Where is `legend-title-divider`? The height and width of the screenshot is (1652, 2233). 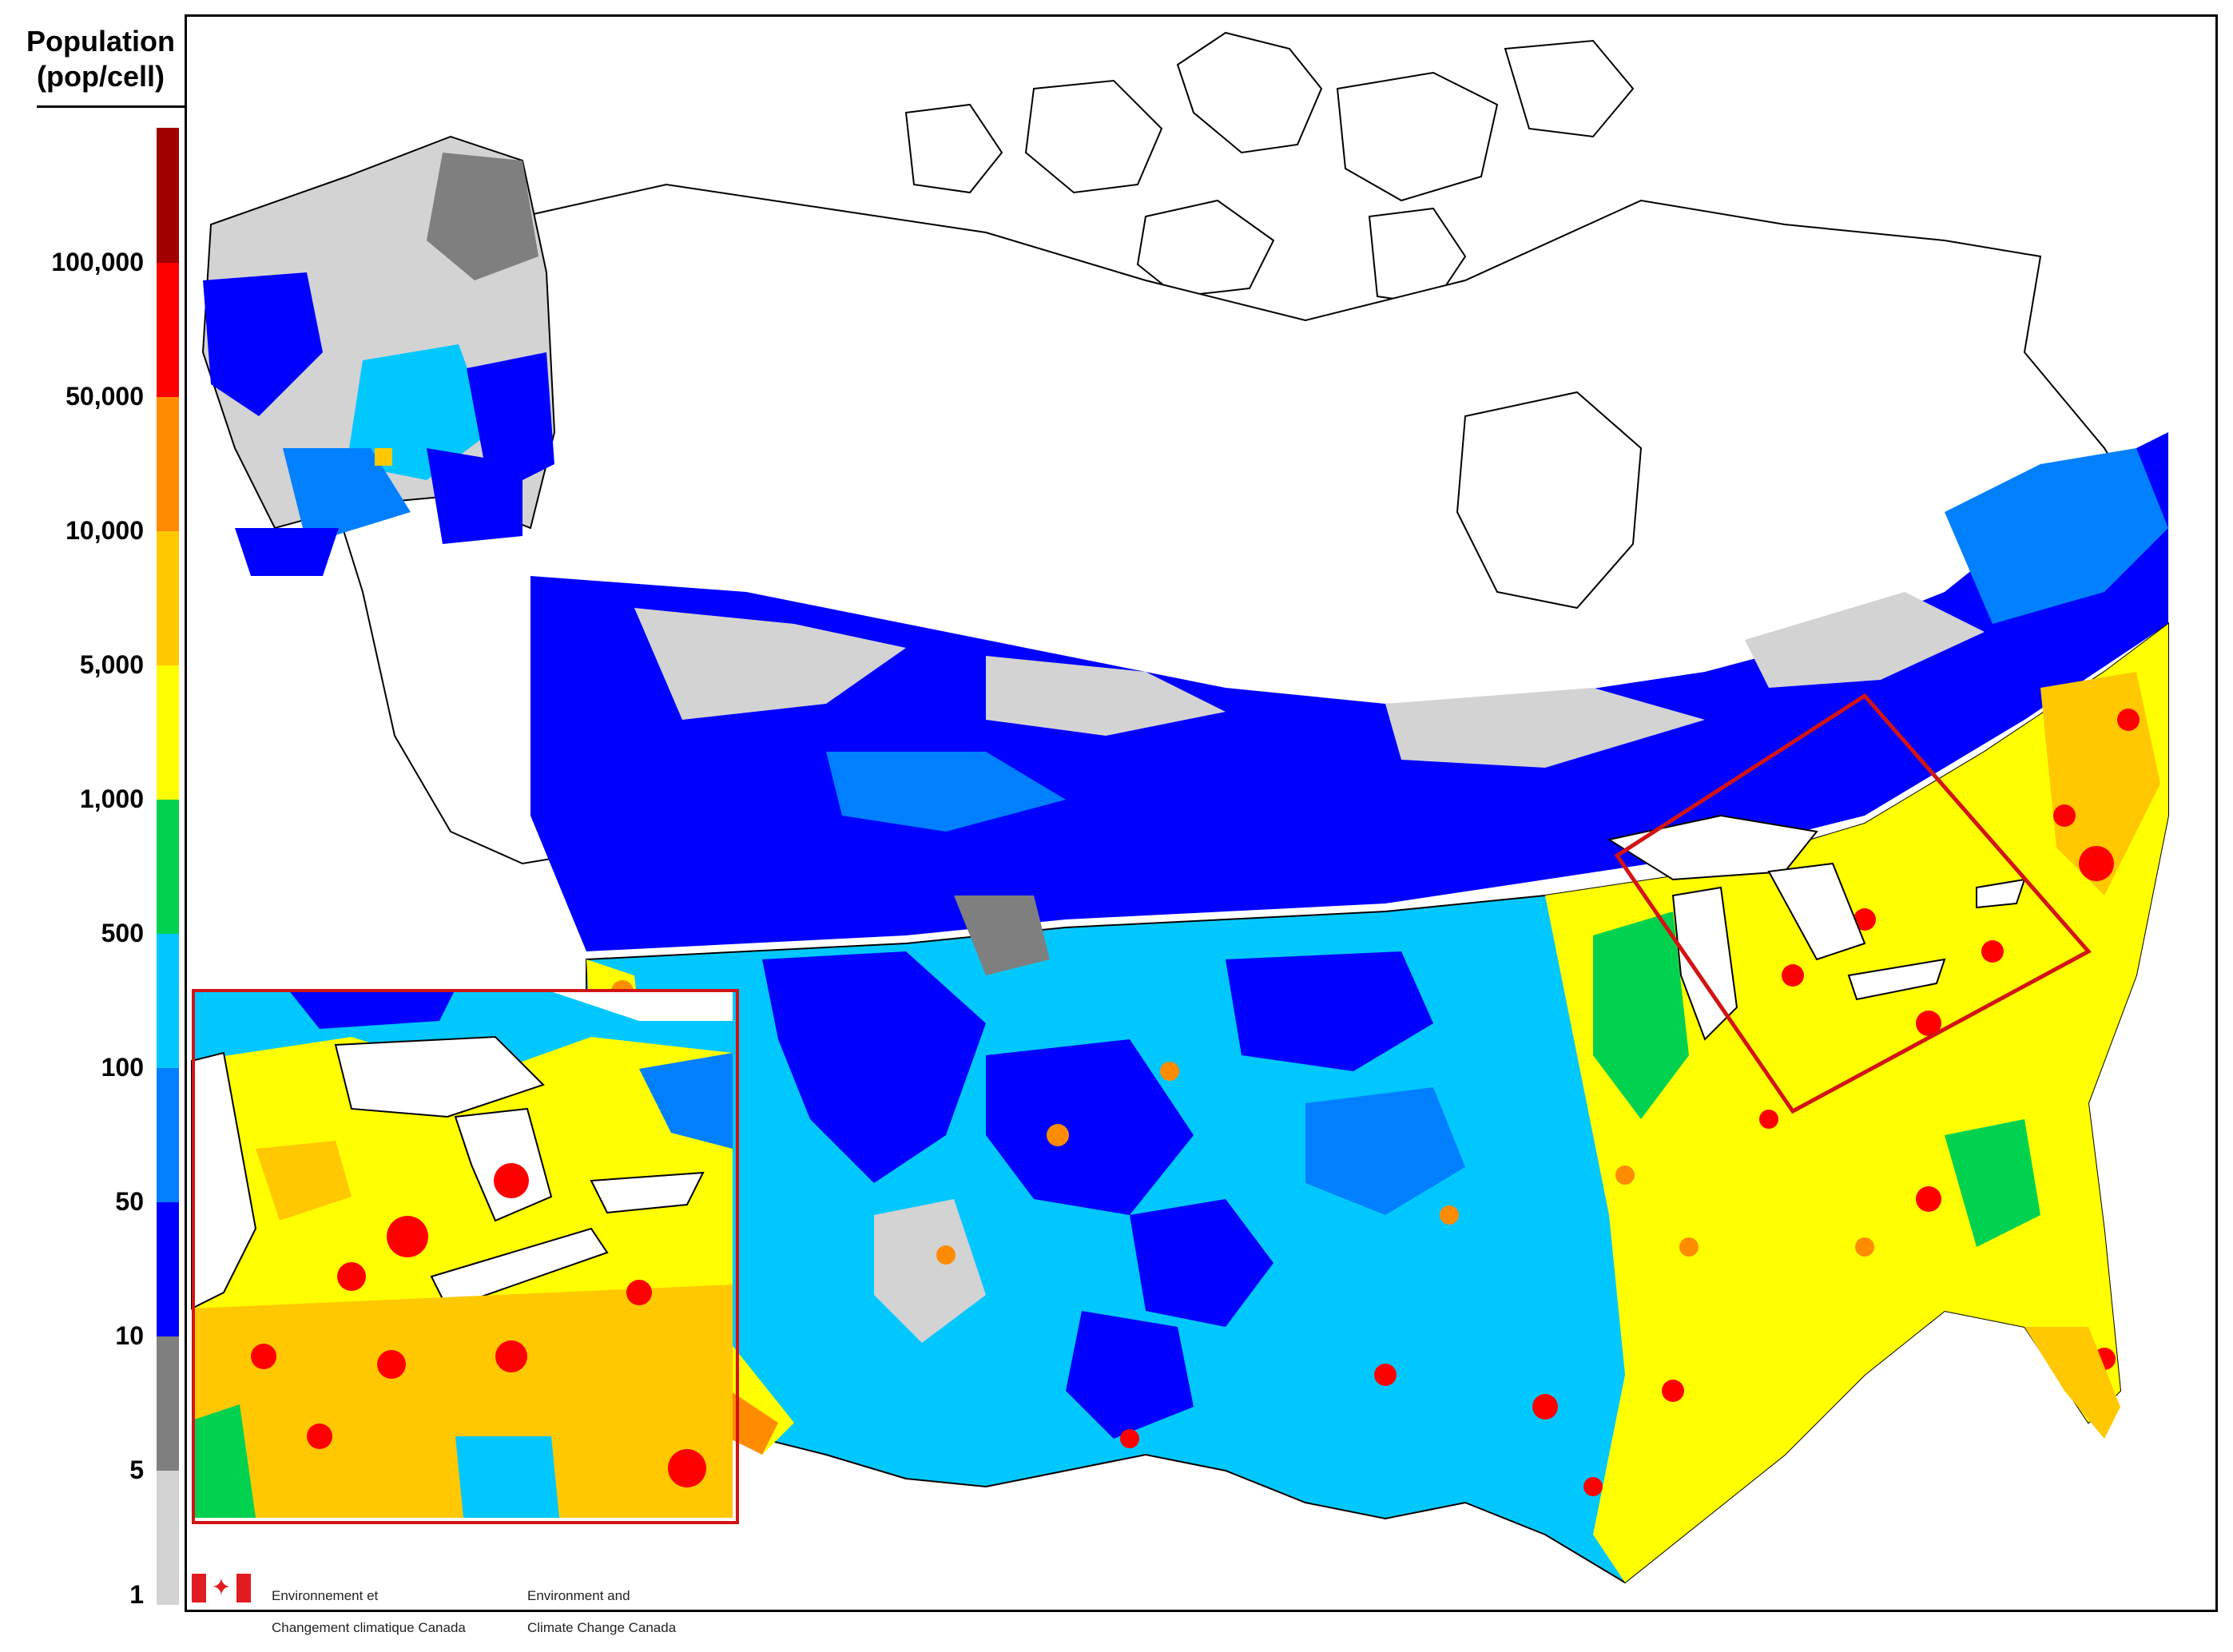
legend-title-divider is located at coordinates (117, 106).